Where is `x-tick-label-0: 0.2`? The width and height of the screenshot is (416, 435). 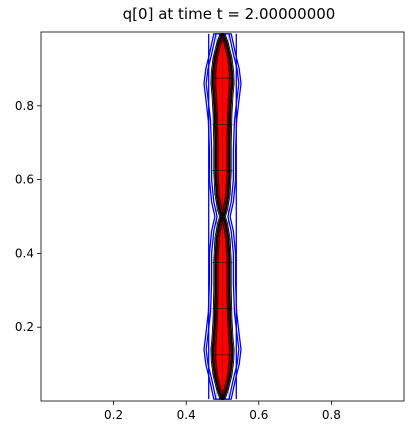
x-tick-label-0: 0.2 is located at coordinates (113, 415).